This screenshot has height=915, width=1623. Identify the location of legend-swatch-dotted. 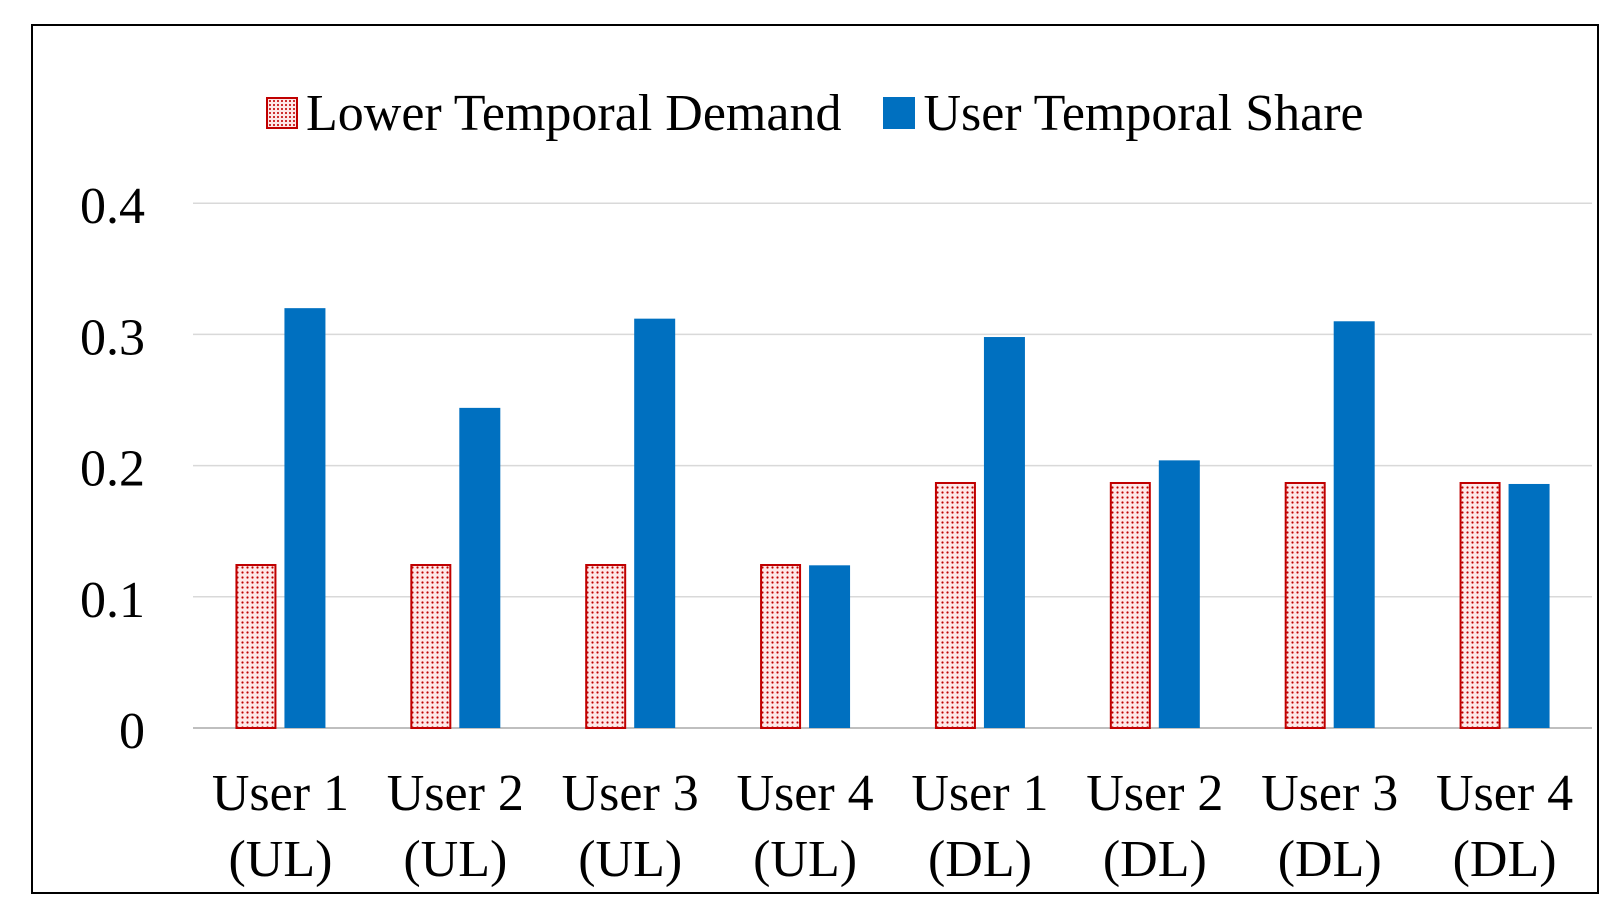
(282, 113).